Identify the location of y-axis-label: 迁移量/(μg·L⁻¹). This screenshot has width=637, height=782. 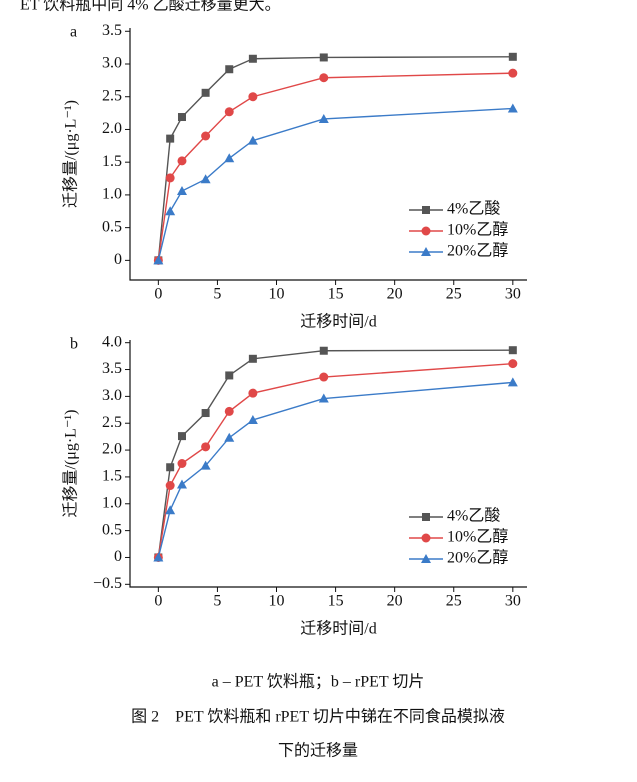
(71, 463).